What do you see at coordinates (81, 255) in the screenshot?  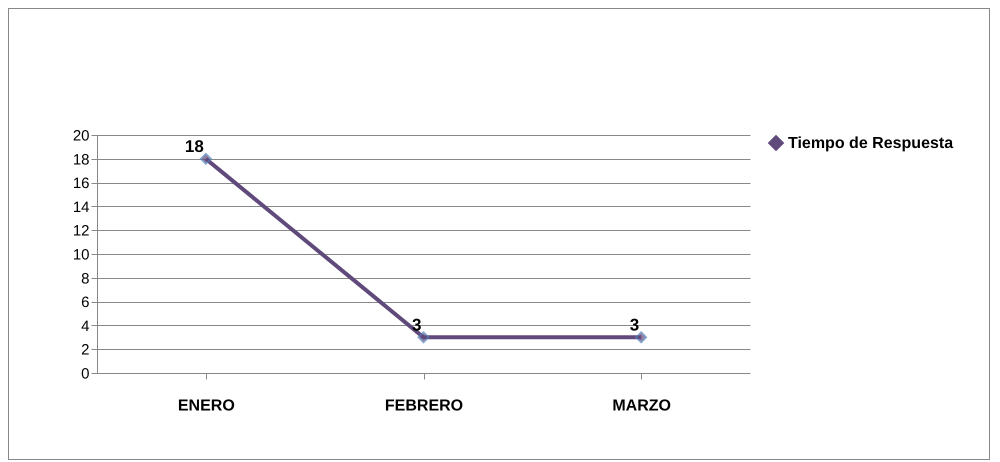 I see `y-tick-label: 10` at bounding box center [81, 255].